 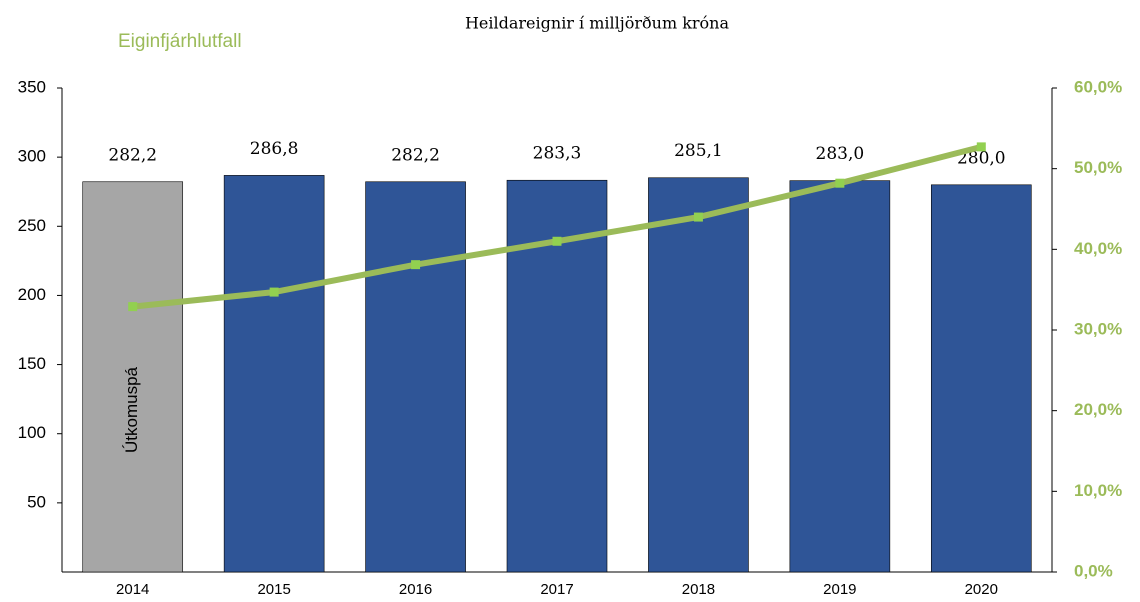 I want to click on y-tick-label: 350, so click(x=32, y=86).